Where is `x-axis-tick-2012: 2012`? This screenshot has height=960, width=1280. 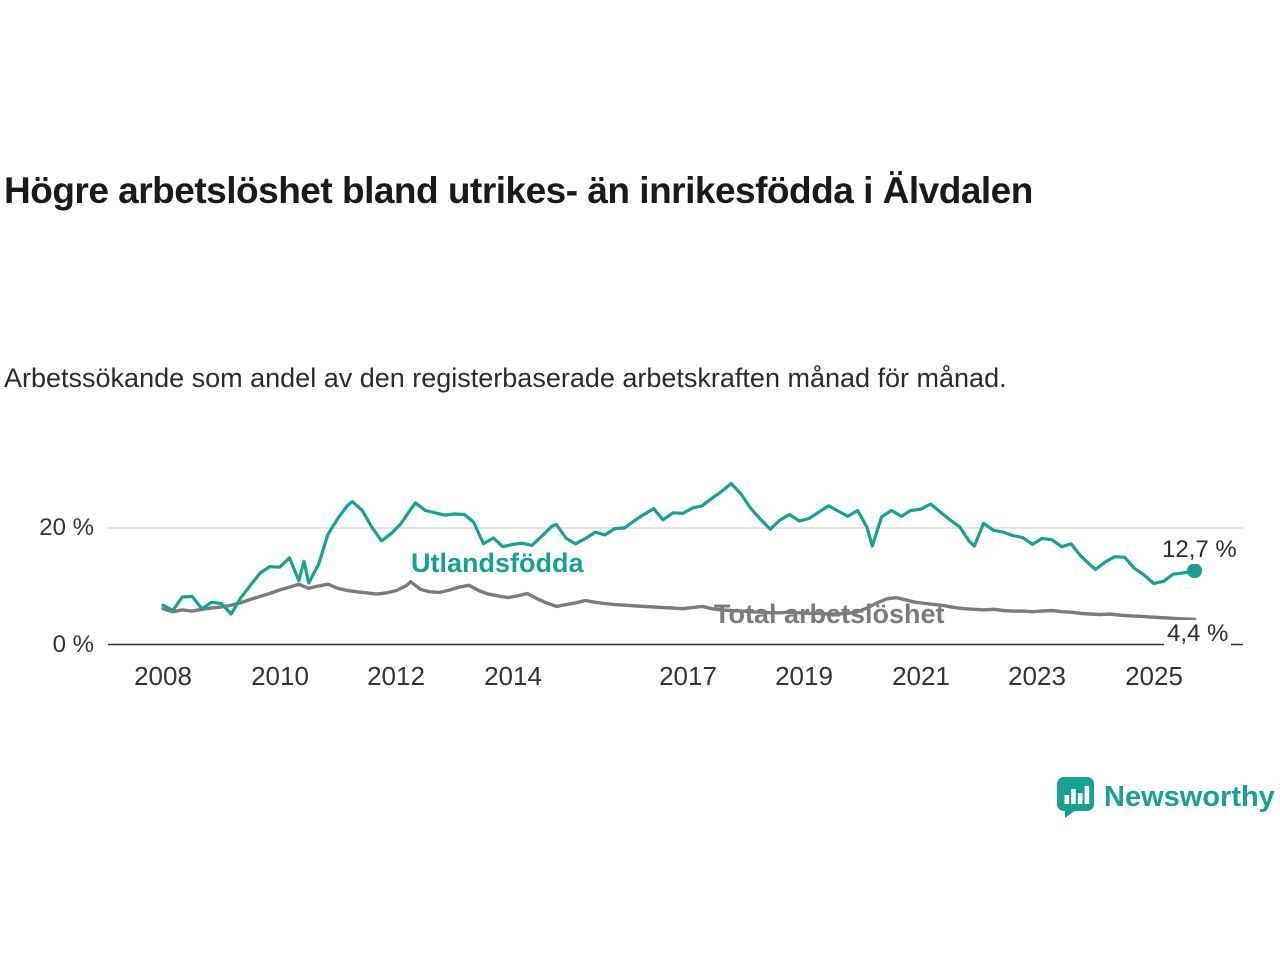 x-axis-tick-2012: 2012 is located at coordinates (396, 676).